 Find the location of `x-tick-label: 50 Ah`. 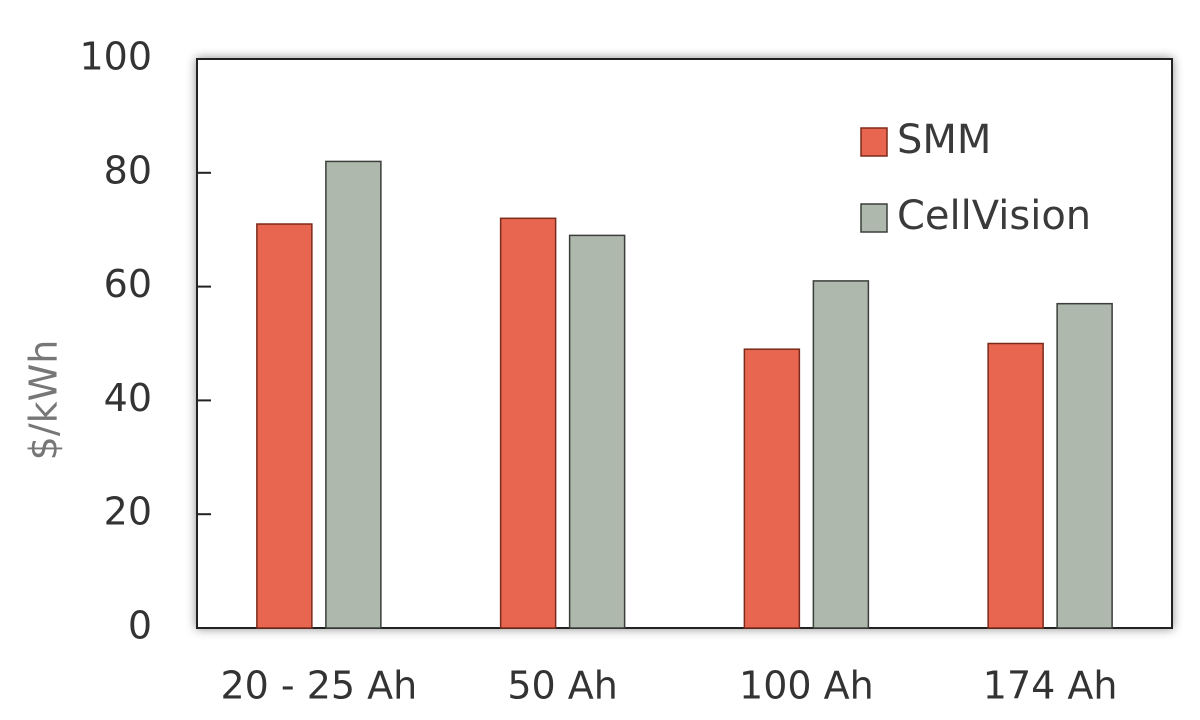

x-tick-label: 50 Ah is located at coordinates (562, 686).